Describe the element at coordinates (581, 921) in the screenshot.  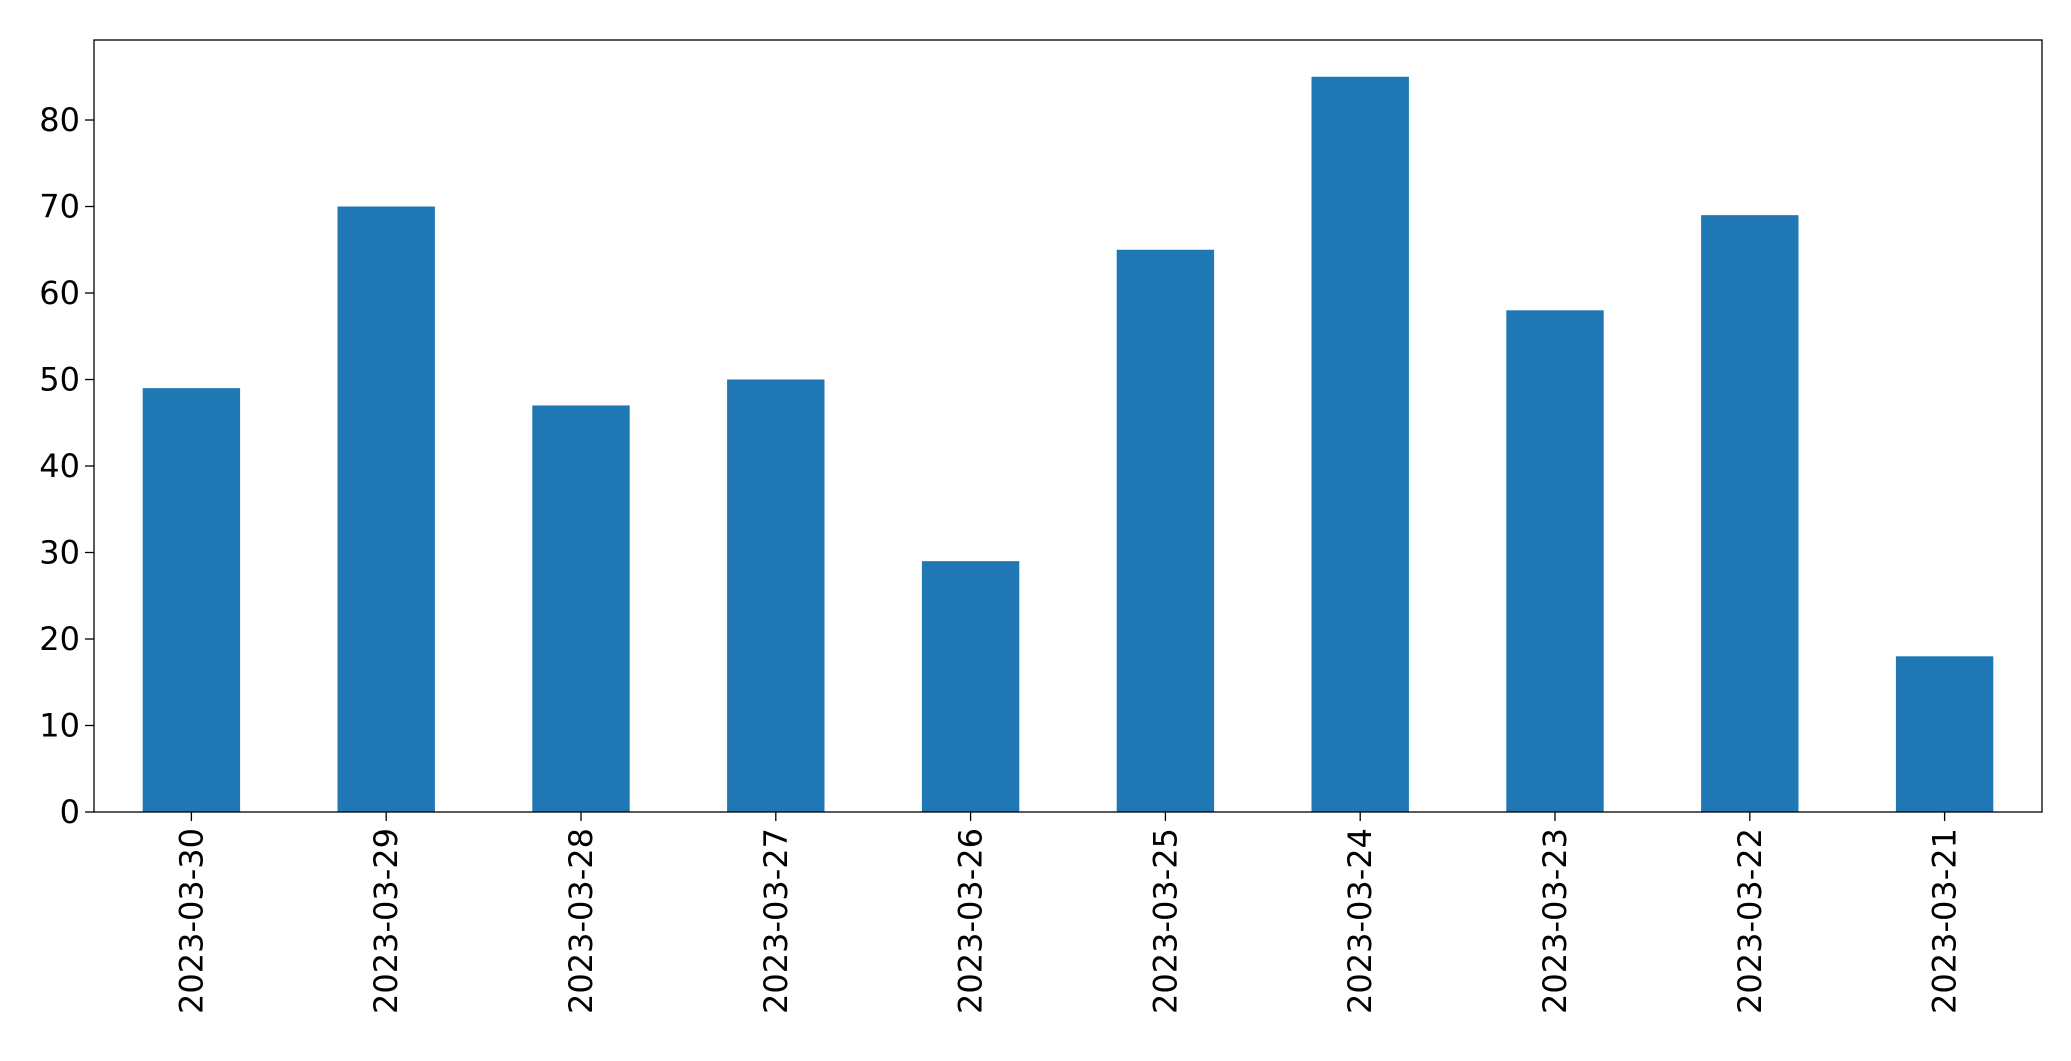
I see `x-tick-label: 2023-03-28` at that location.